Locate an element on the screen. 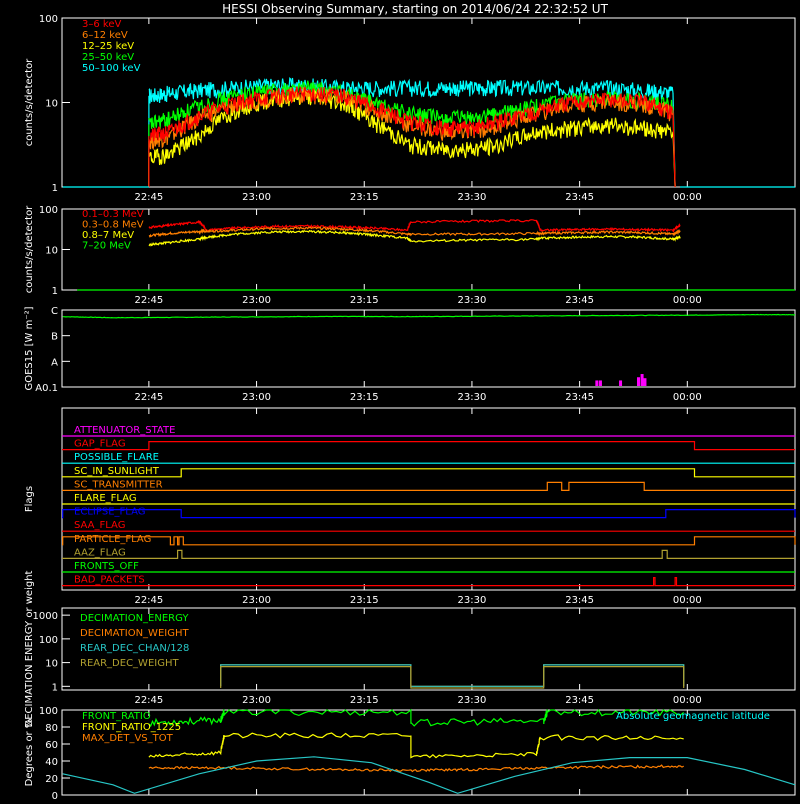  flag-label: ECLIPSE_FLAG is located at coordinates (109, 512).